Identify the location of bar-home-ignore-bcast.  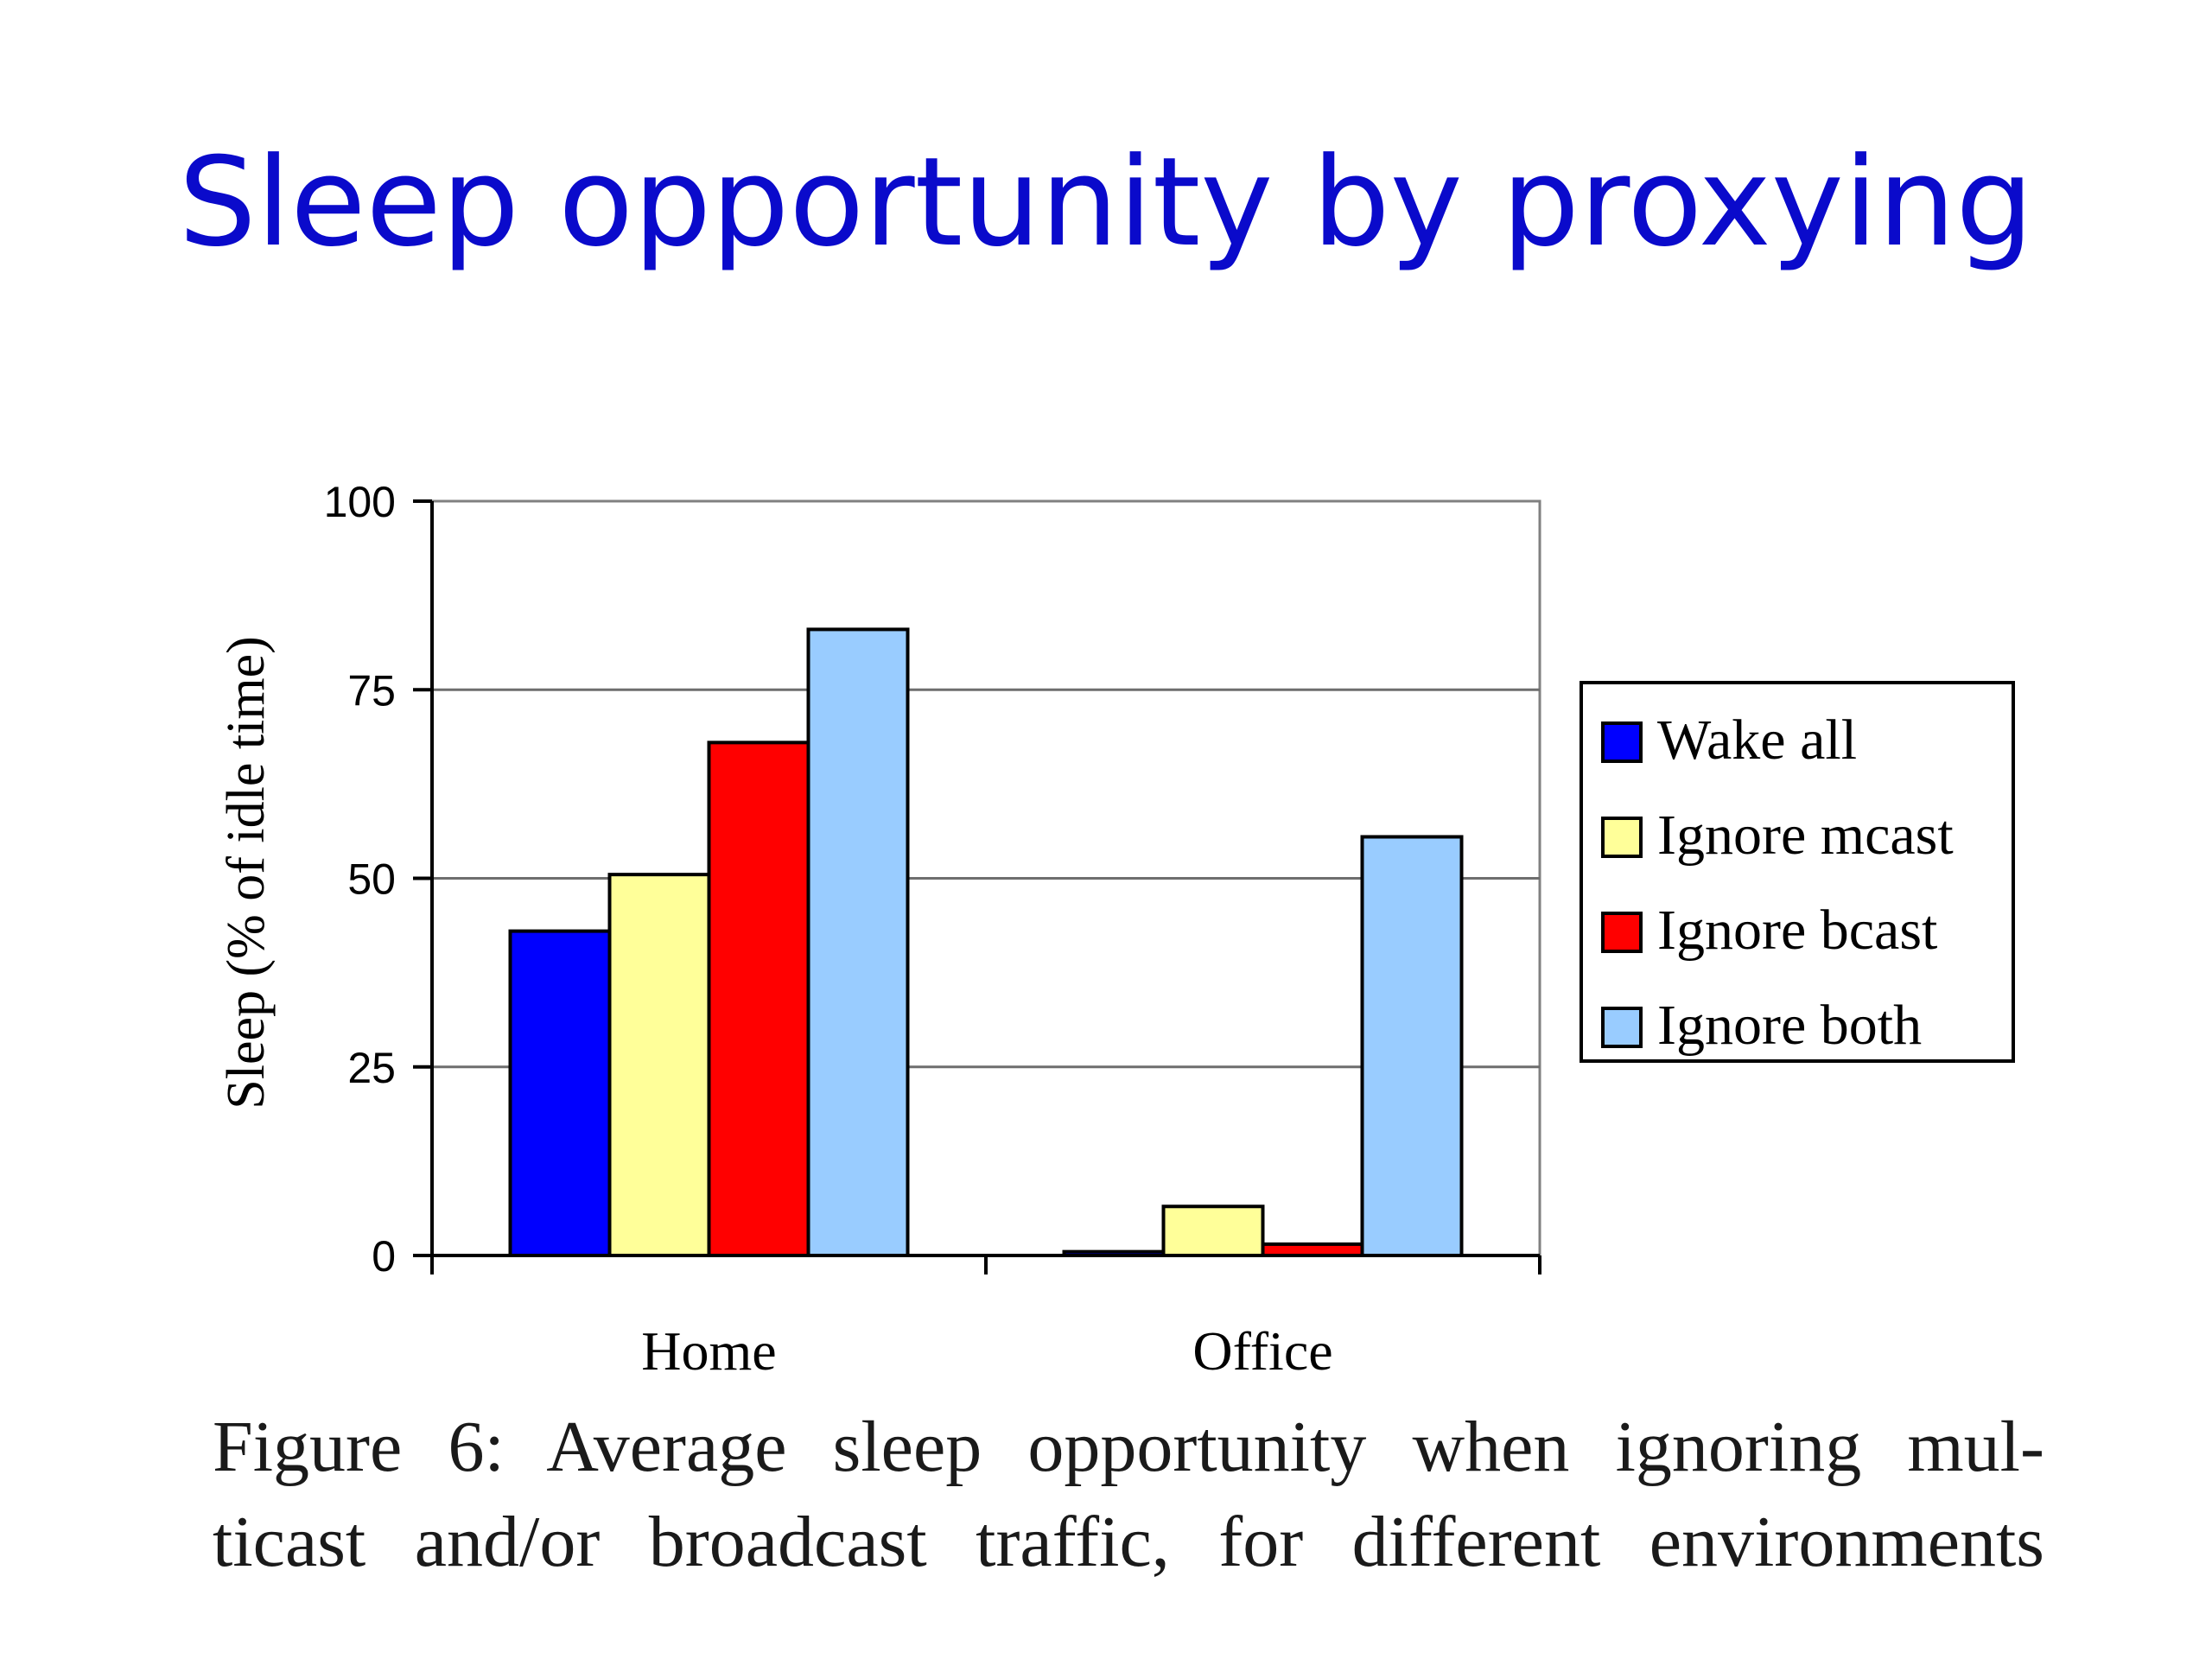
(758, 999).